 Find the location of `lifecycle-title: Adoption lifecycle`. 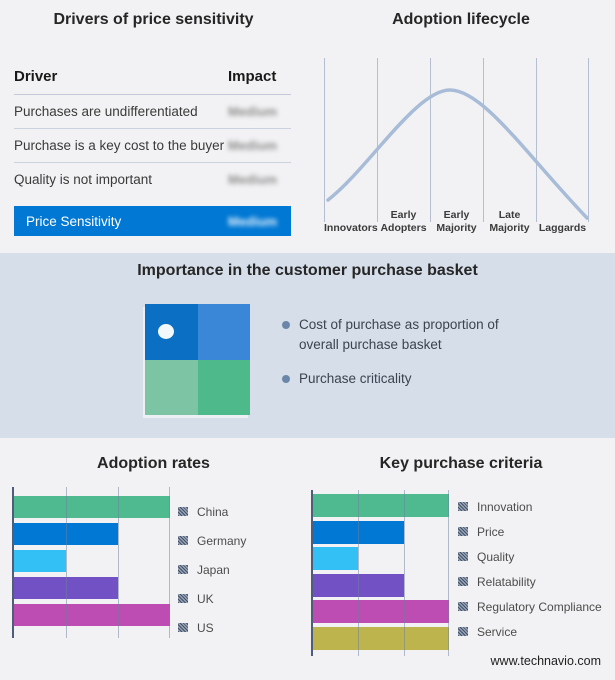

lifecycle-title: Adoption lifecycle is located at coordinates (461, 19).